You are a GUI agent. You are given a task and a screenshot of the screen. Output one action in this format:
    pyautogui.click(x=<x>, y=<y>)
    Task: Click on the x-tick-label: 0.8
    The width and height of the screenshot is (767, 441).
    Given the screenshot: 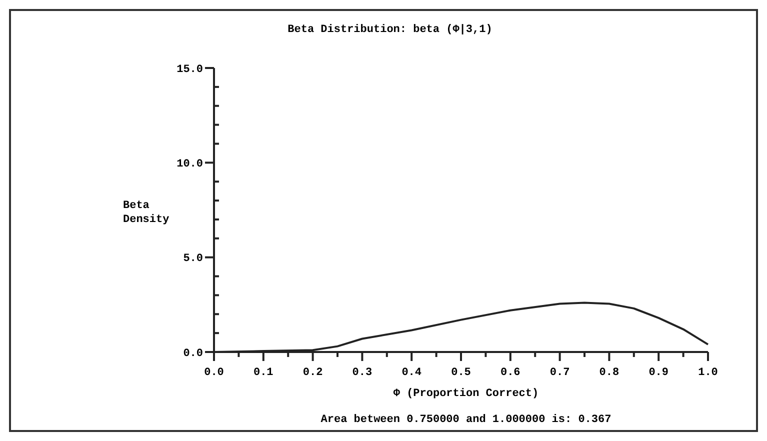 What is the action you would take?
    pyautogui.click(x=609, y=373)
    